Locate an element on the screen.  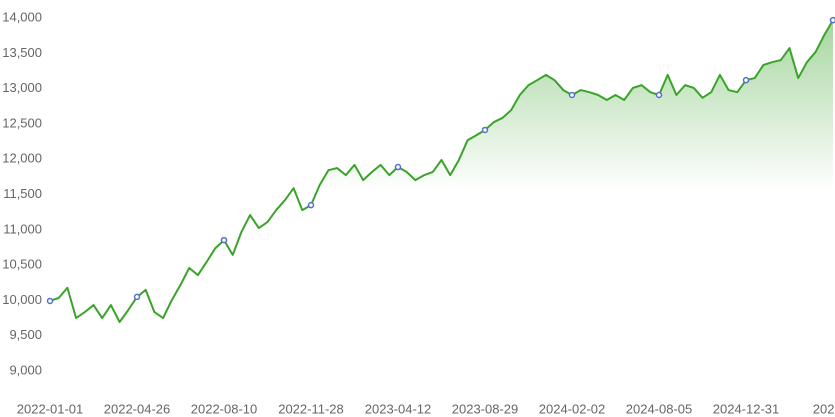
x-tick-label: 2022-04-26 is located at coordinates (137, 408).